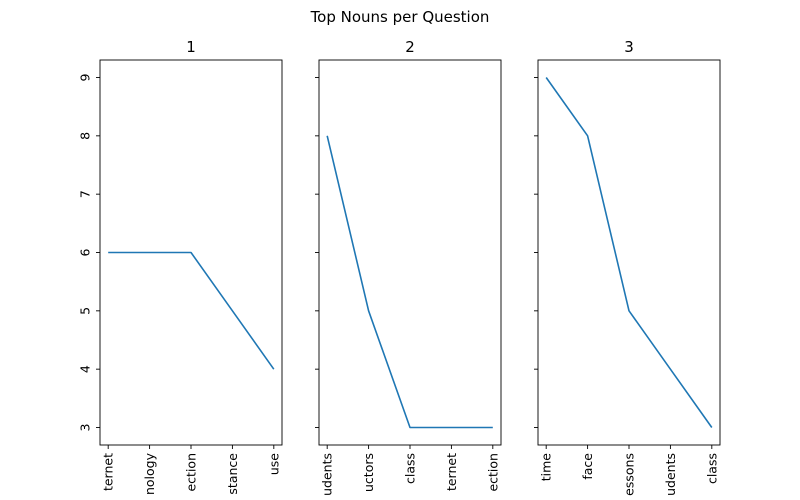 The image size is (800, 500). Describe the element at coordinates (587, 466) in the screenshot. I see `x-tick-label: face` at that location.